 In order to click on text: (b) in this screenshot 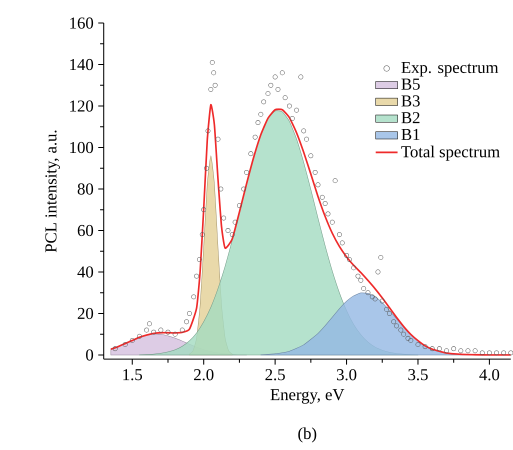, I will do `click(307, 434)`.